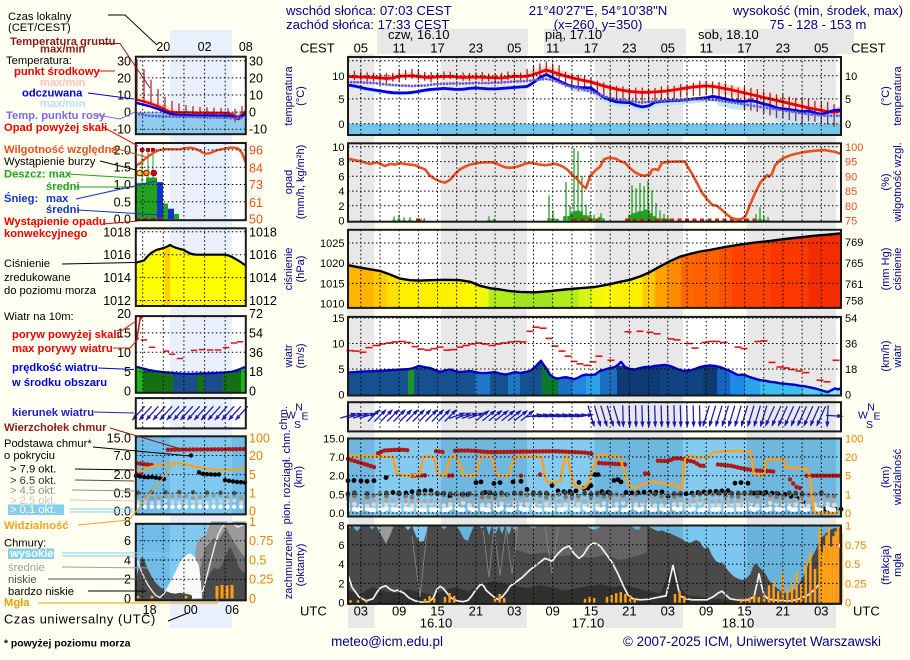  I want to click on svg-text: (mm/h, kg/m²h), so click(301, 182).